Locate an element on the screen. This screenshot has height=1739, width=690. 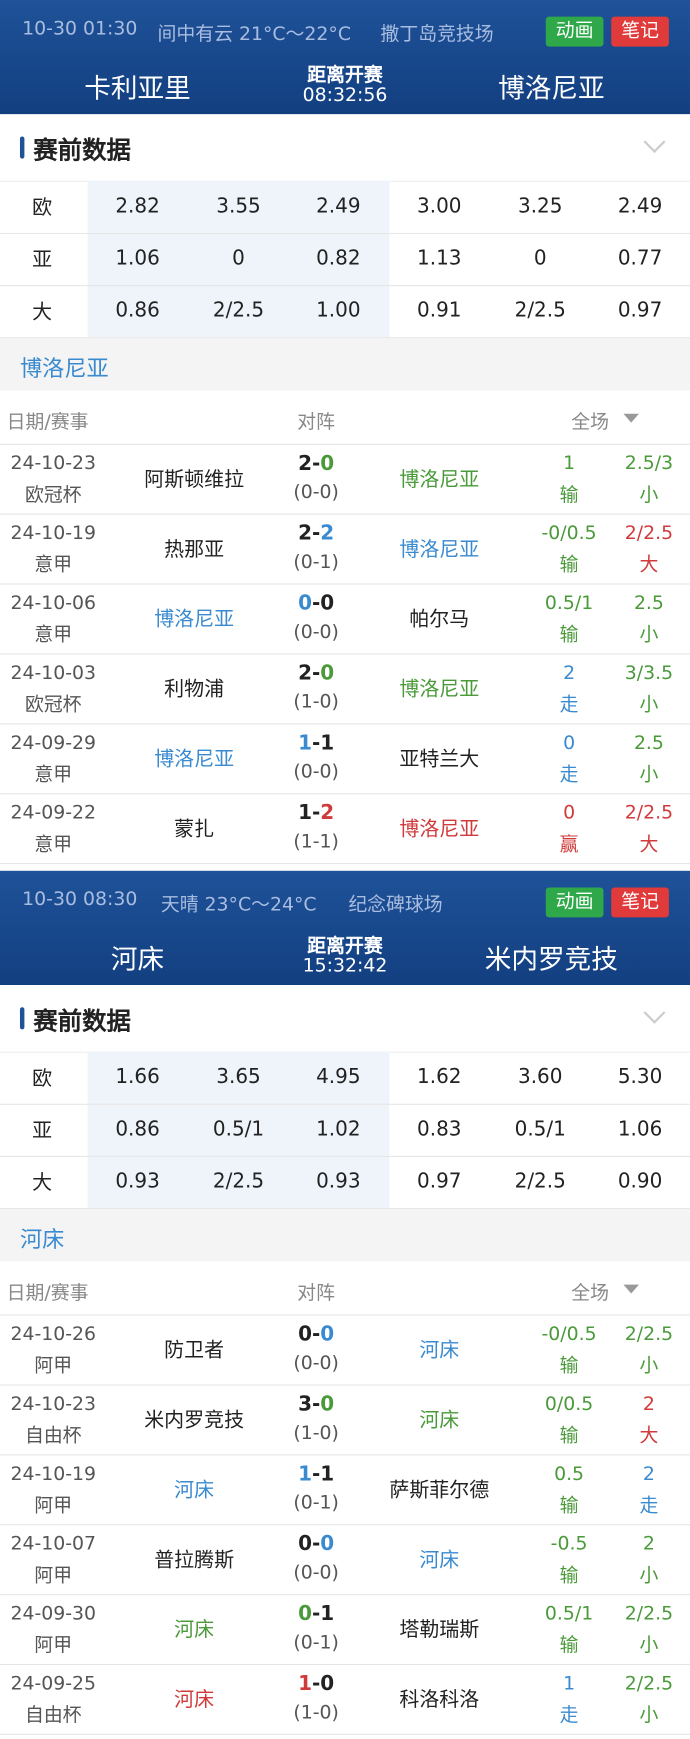
odds-value: 0.93 is located at coordinates (338, 1181).